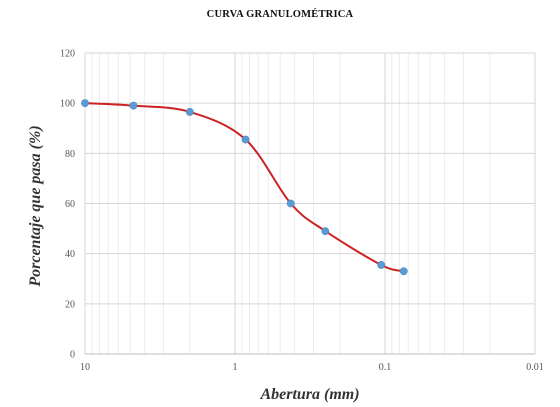 This screenshot has height=407, width=560. Describe the element at coordinates (72, 355) in the screenshot. I see `y-tick-label: 0` at that location.